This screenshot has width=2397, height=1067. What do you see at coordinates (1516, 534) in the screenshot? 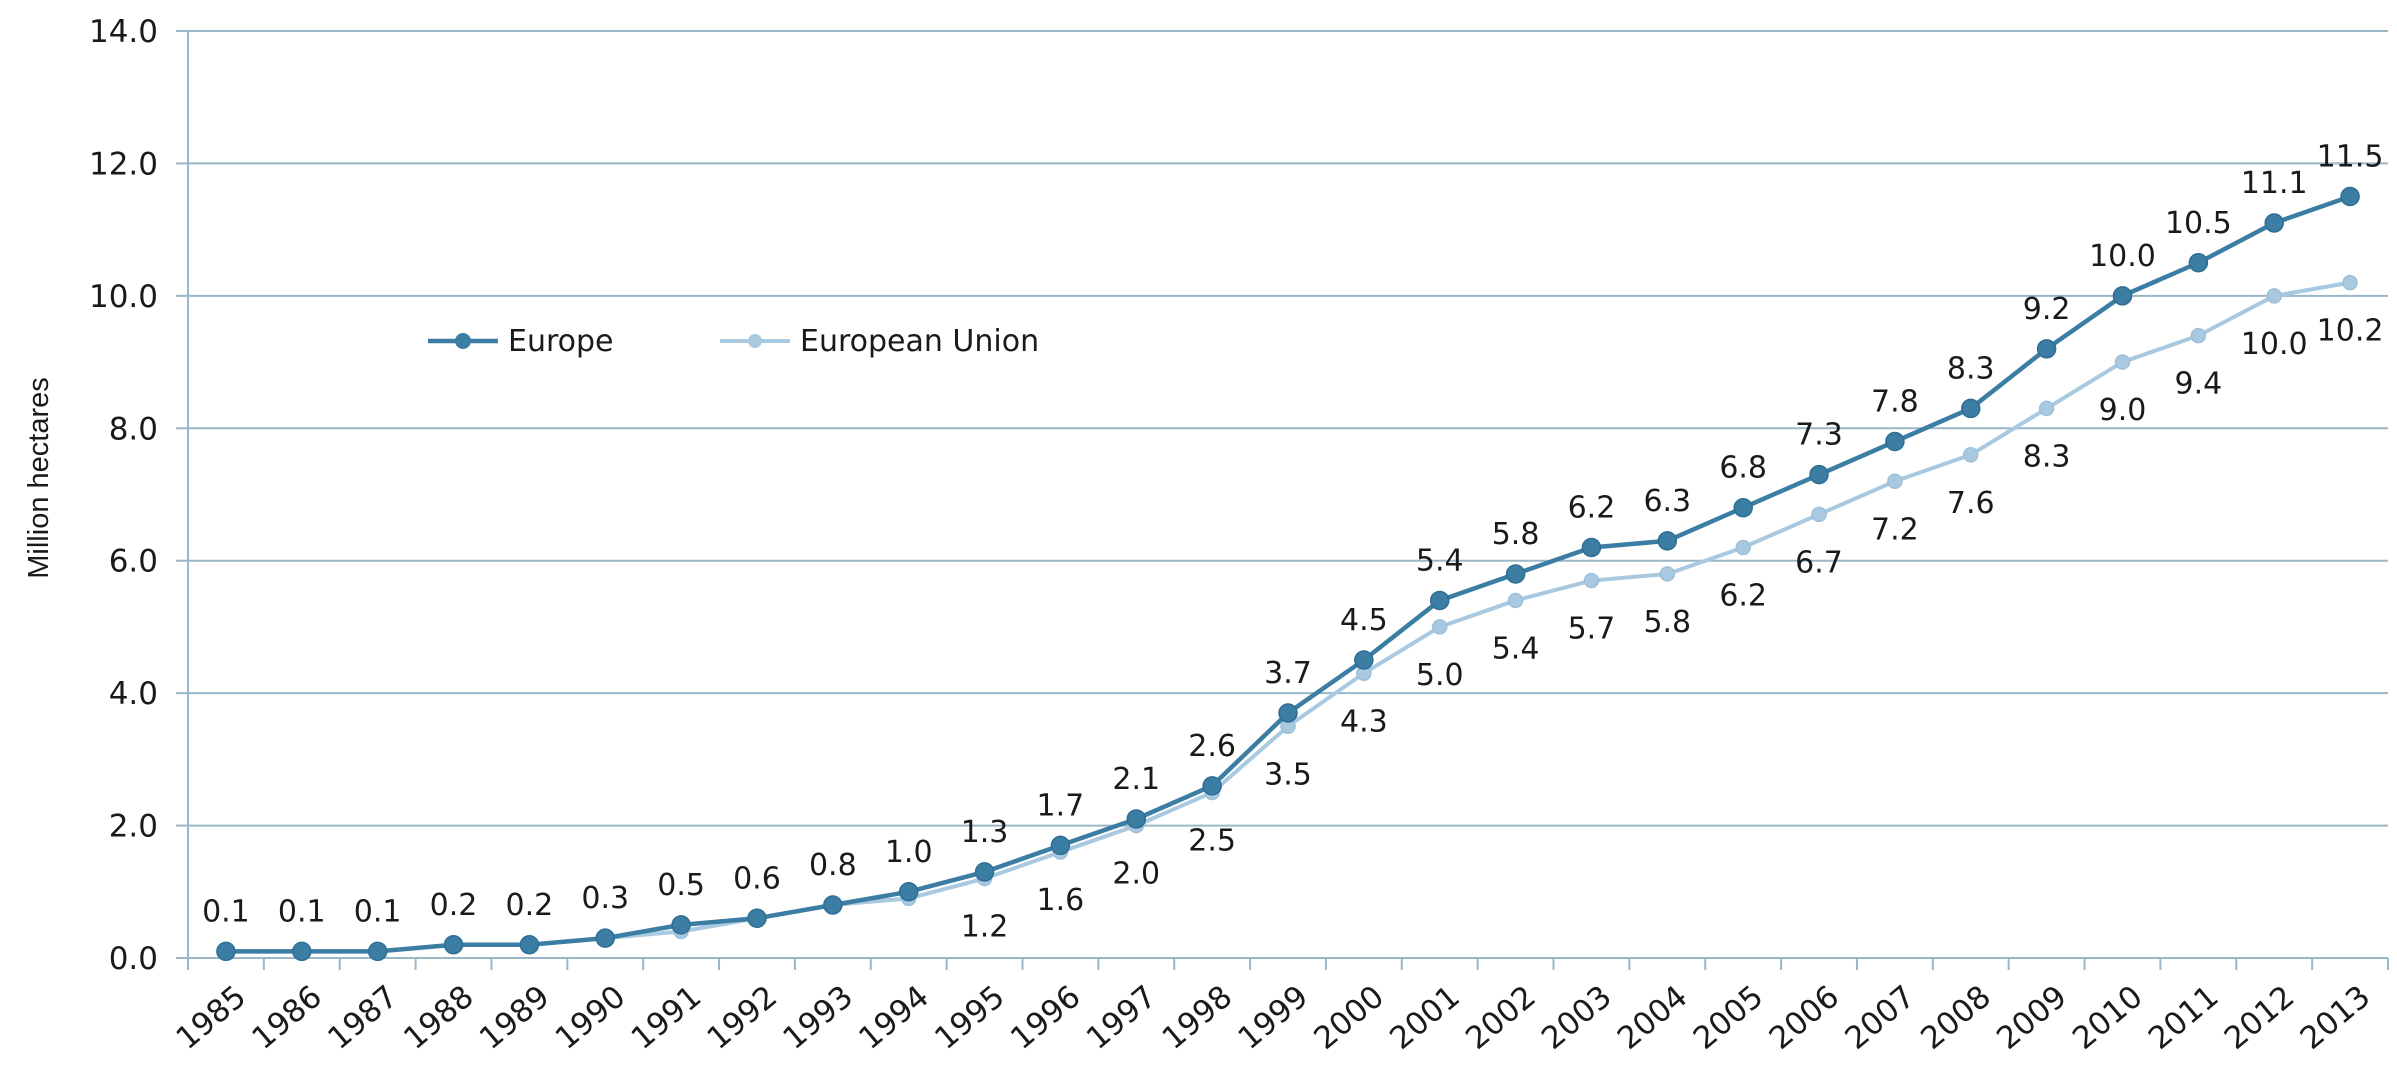
I see `data-label-europe: 5.8` at bounding box center [1516, 534].